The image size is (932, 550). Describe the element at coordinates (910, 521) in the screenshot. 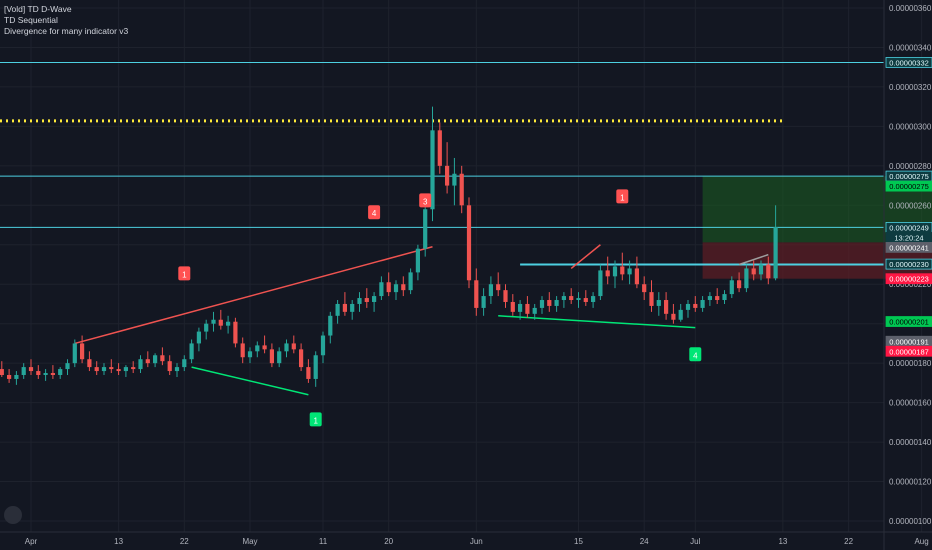

I see `y-tick-label: 0.00000100` at that location.